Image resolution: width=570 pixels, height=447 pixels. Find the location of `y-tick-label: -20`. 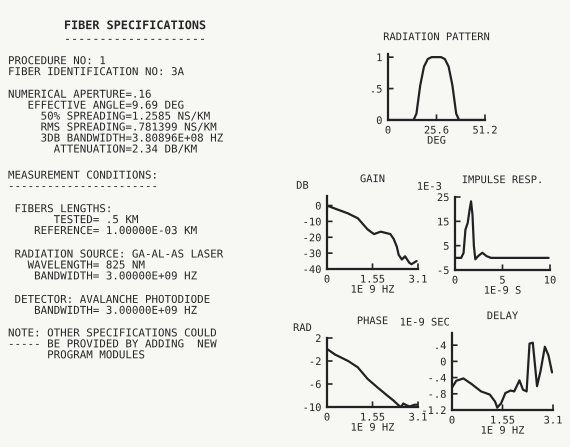

y-tick-label: -20 is located at coordinates (312, 238).